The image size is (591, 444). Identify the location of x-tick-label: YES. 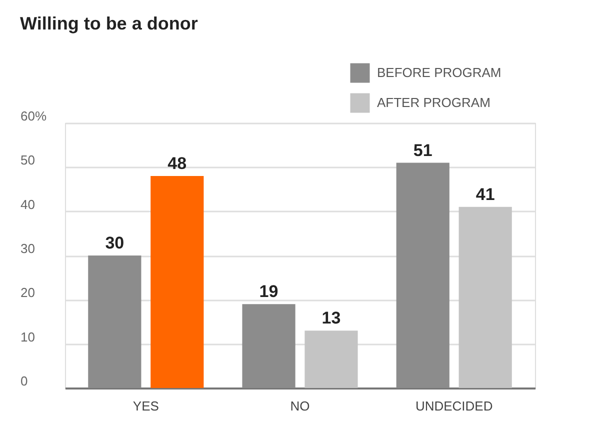
(146, 406).